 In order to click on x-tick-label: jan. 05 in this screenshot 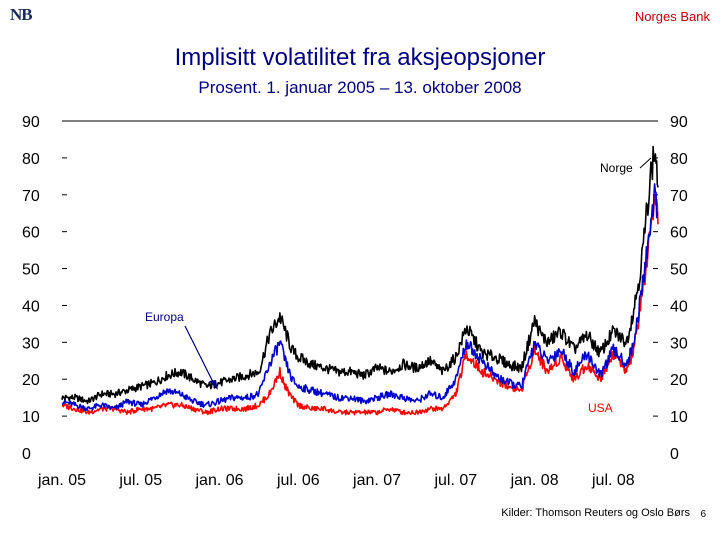, I will do `click(61, 480)`.